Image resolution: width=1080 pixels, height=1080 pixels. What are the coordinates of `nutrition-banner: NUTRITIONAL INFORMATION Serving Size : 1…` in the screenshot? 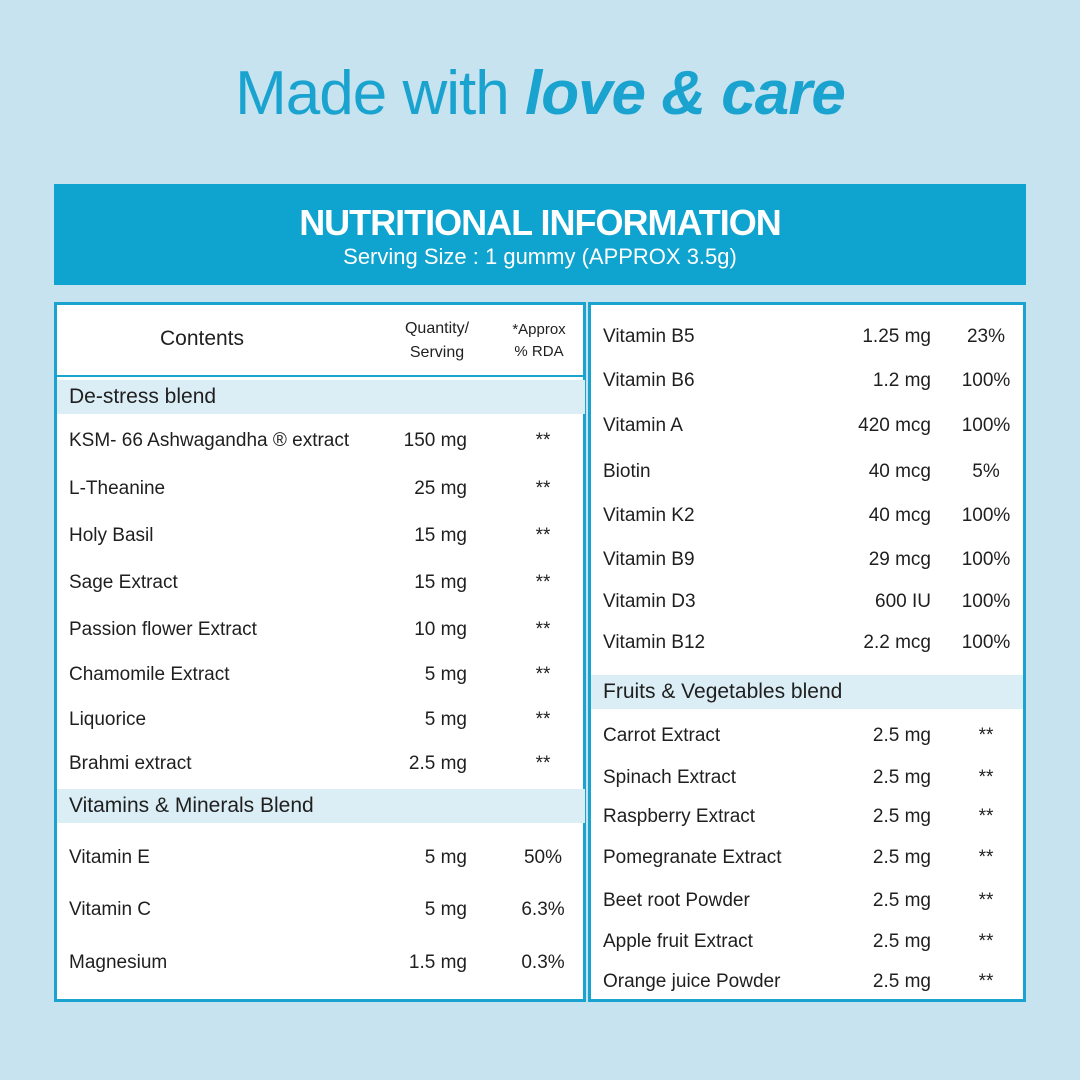 It's located at (540, 234).